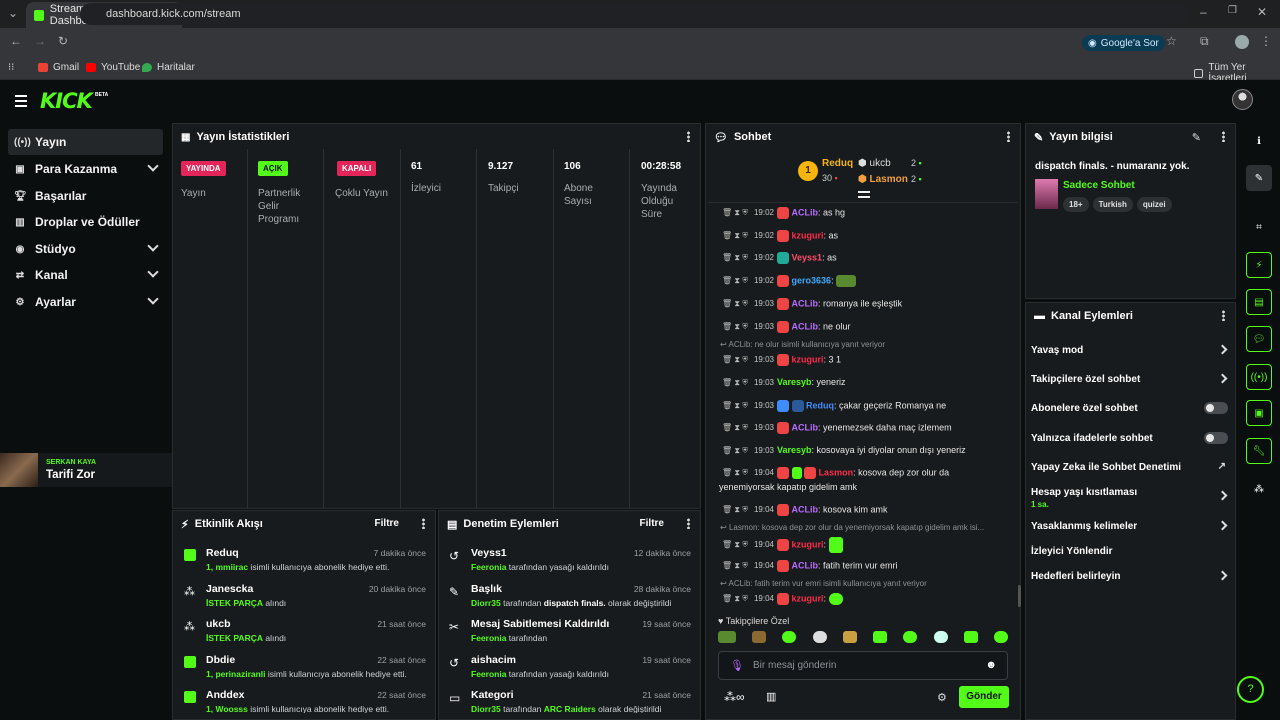  Describe the element at coordinates (1259, 178) in the screenshot. I see `edit-icon: ✎` at that location.